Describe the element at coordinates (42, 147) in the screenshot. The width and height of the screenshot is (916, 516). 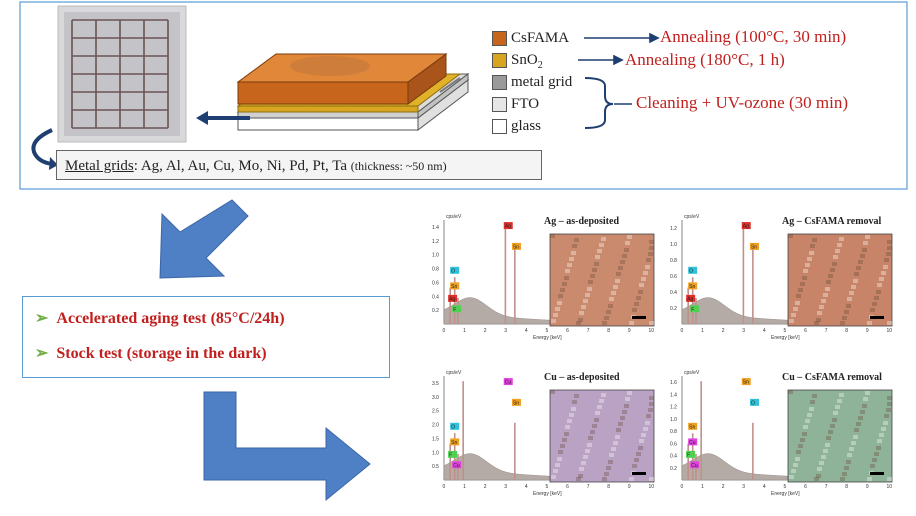
I see `curved-arrow-icon` at that location.